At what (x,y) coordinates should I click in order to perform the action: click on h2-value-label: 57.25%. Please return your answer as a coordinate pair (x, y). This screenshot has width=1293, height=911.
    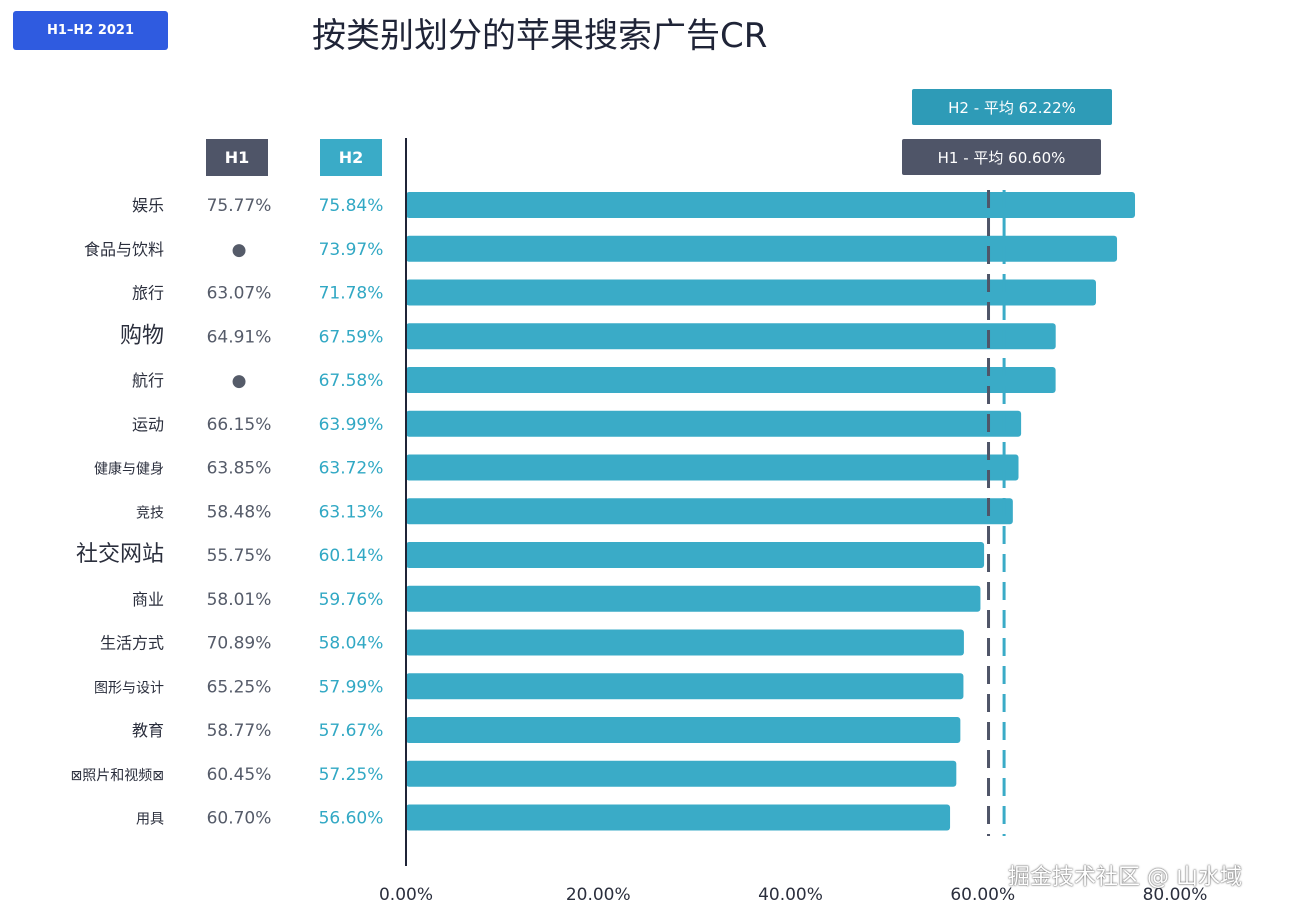
    Looking at the image, I should click on (351, 775).